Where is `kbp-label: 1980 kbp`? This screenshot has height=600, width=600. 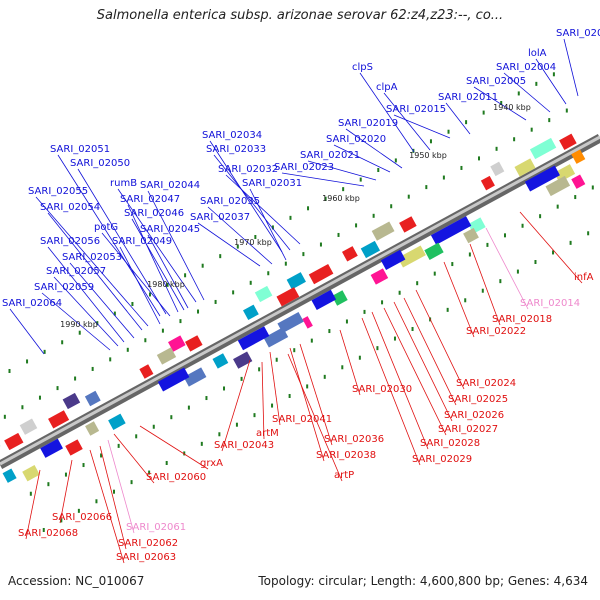 kbp-label: 1980 kbp is located at coordinates (166, 284).